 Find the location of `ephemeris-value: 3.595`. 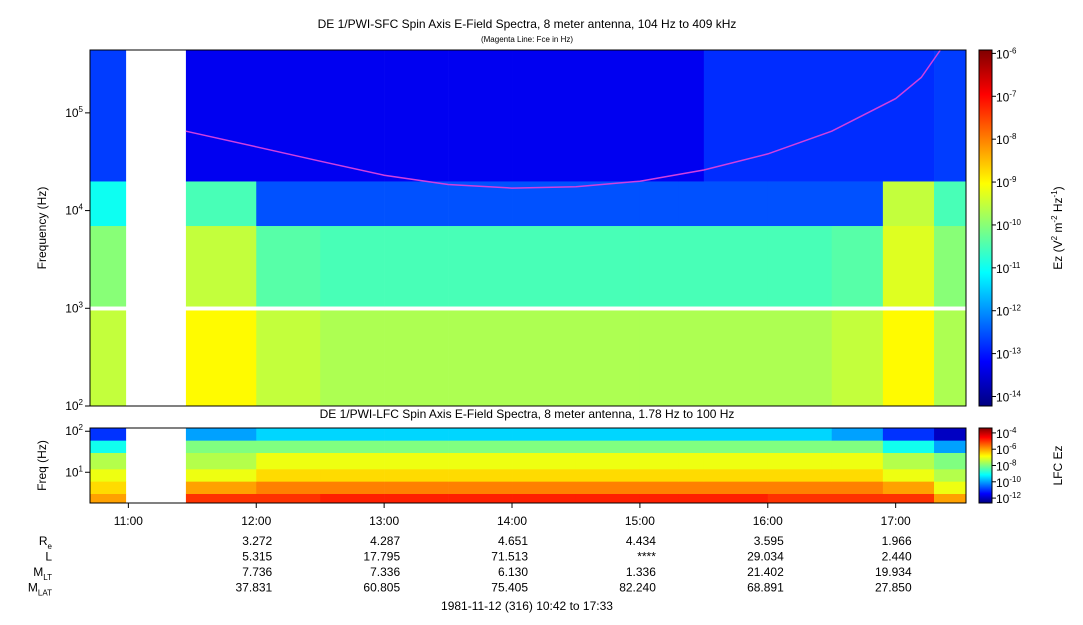

ephemeris-value: 3.595 is located at coordinates (769, 541).